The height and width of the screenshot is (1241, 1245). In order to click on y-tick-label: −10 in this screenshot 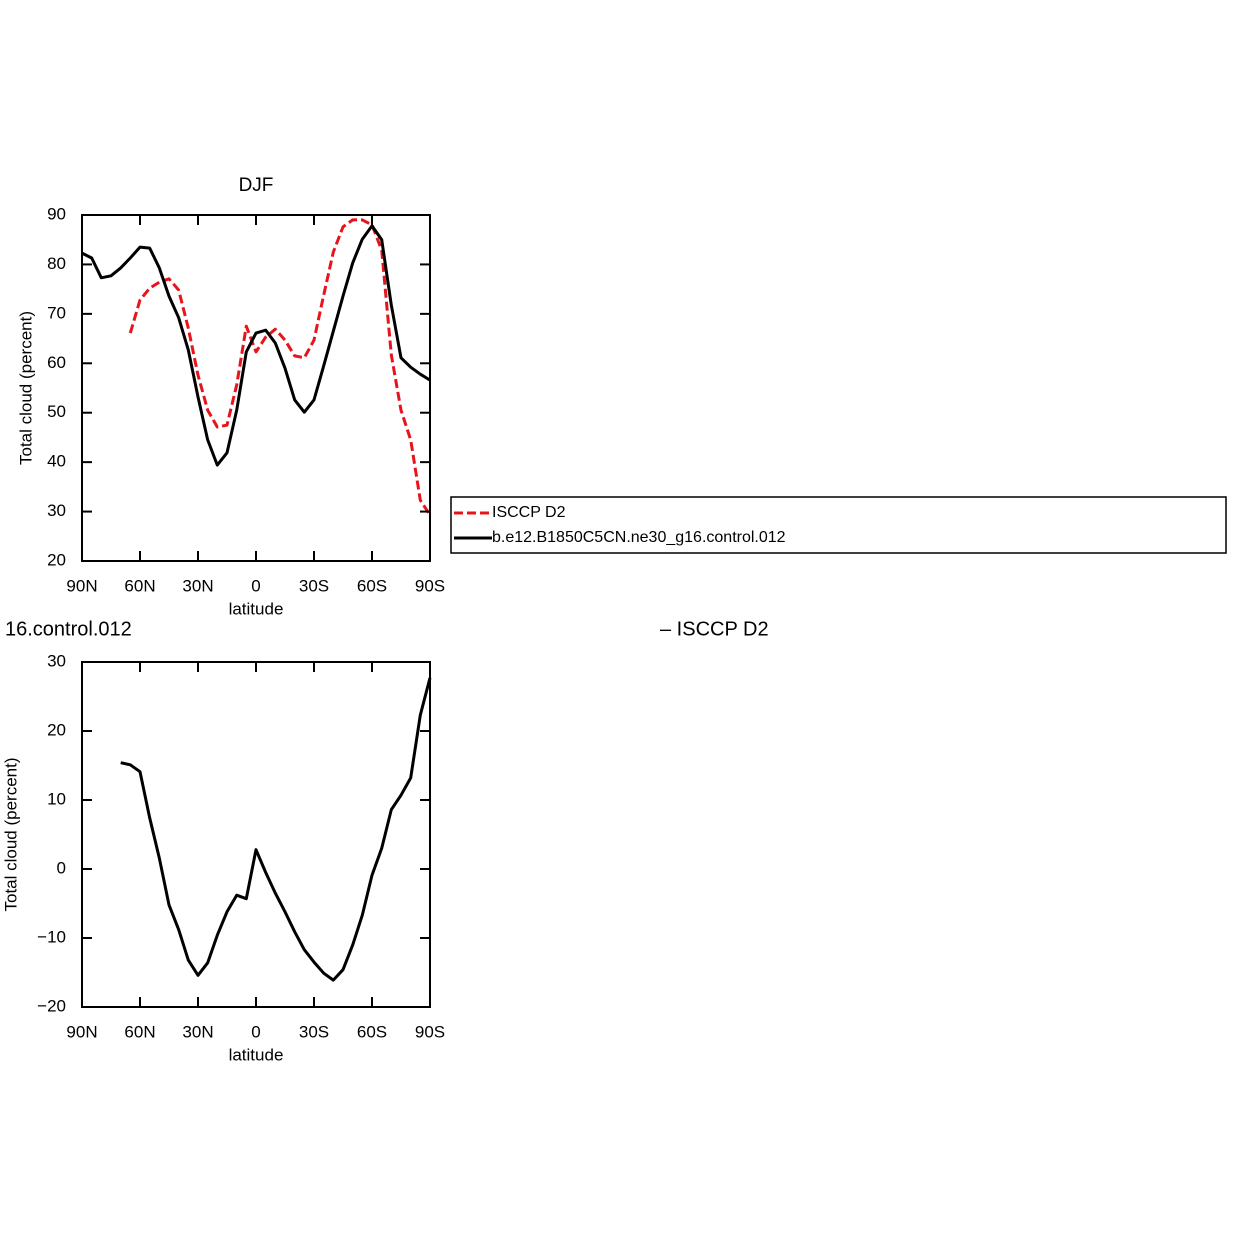, I will do `click(51, 936)`.